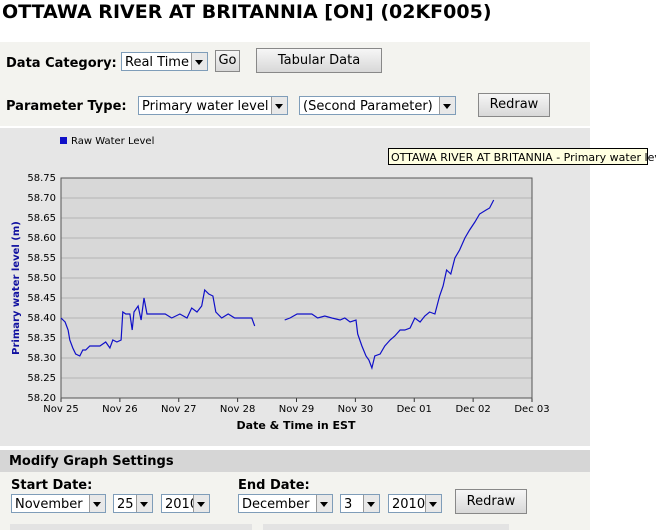  What do you see at coordinates (41, 338) in the screenshot?
I see `y-tick-label: 58.35` at bounding box center [41, 338].